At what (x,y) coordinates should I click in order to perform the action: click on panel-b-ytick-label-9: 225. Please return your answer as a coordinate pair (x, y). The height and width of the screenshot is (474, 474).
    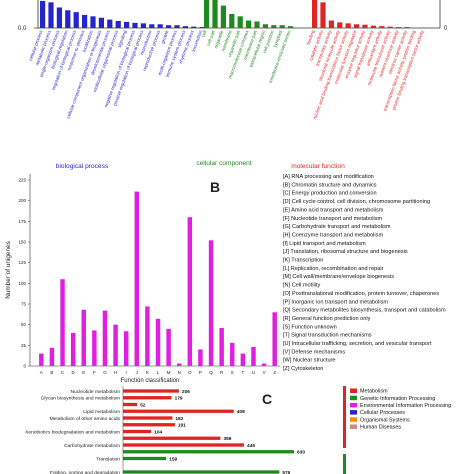
    Looking at the image, I should click on (22, 180).